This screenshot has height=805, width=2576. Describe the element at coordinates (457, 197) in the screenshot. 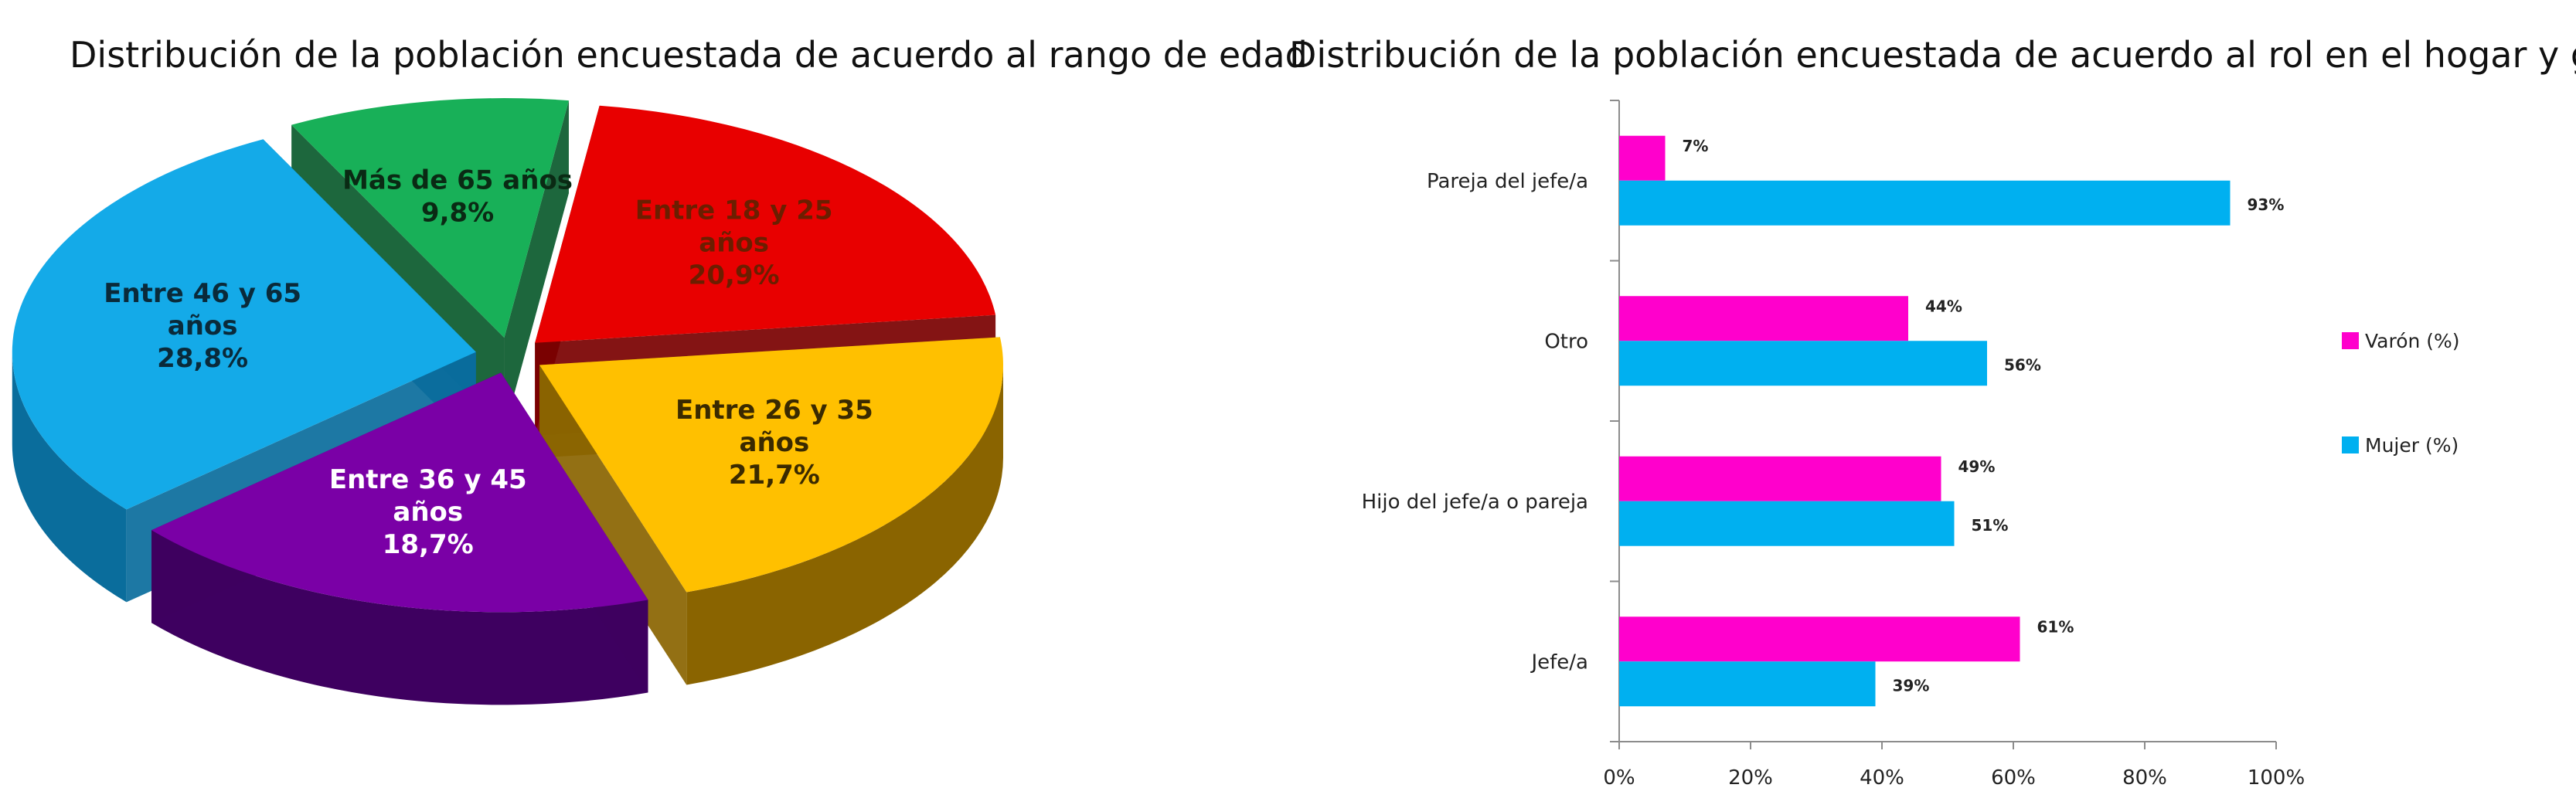

I see `pie-slice-label: Más de 65 años 9,8%` at that location.